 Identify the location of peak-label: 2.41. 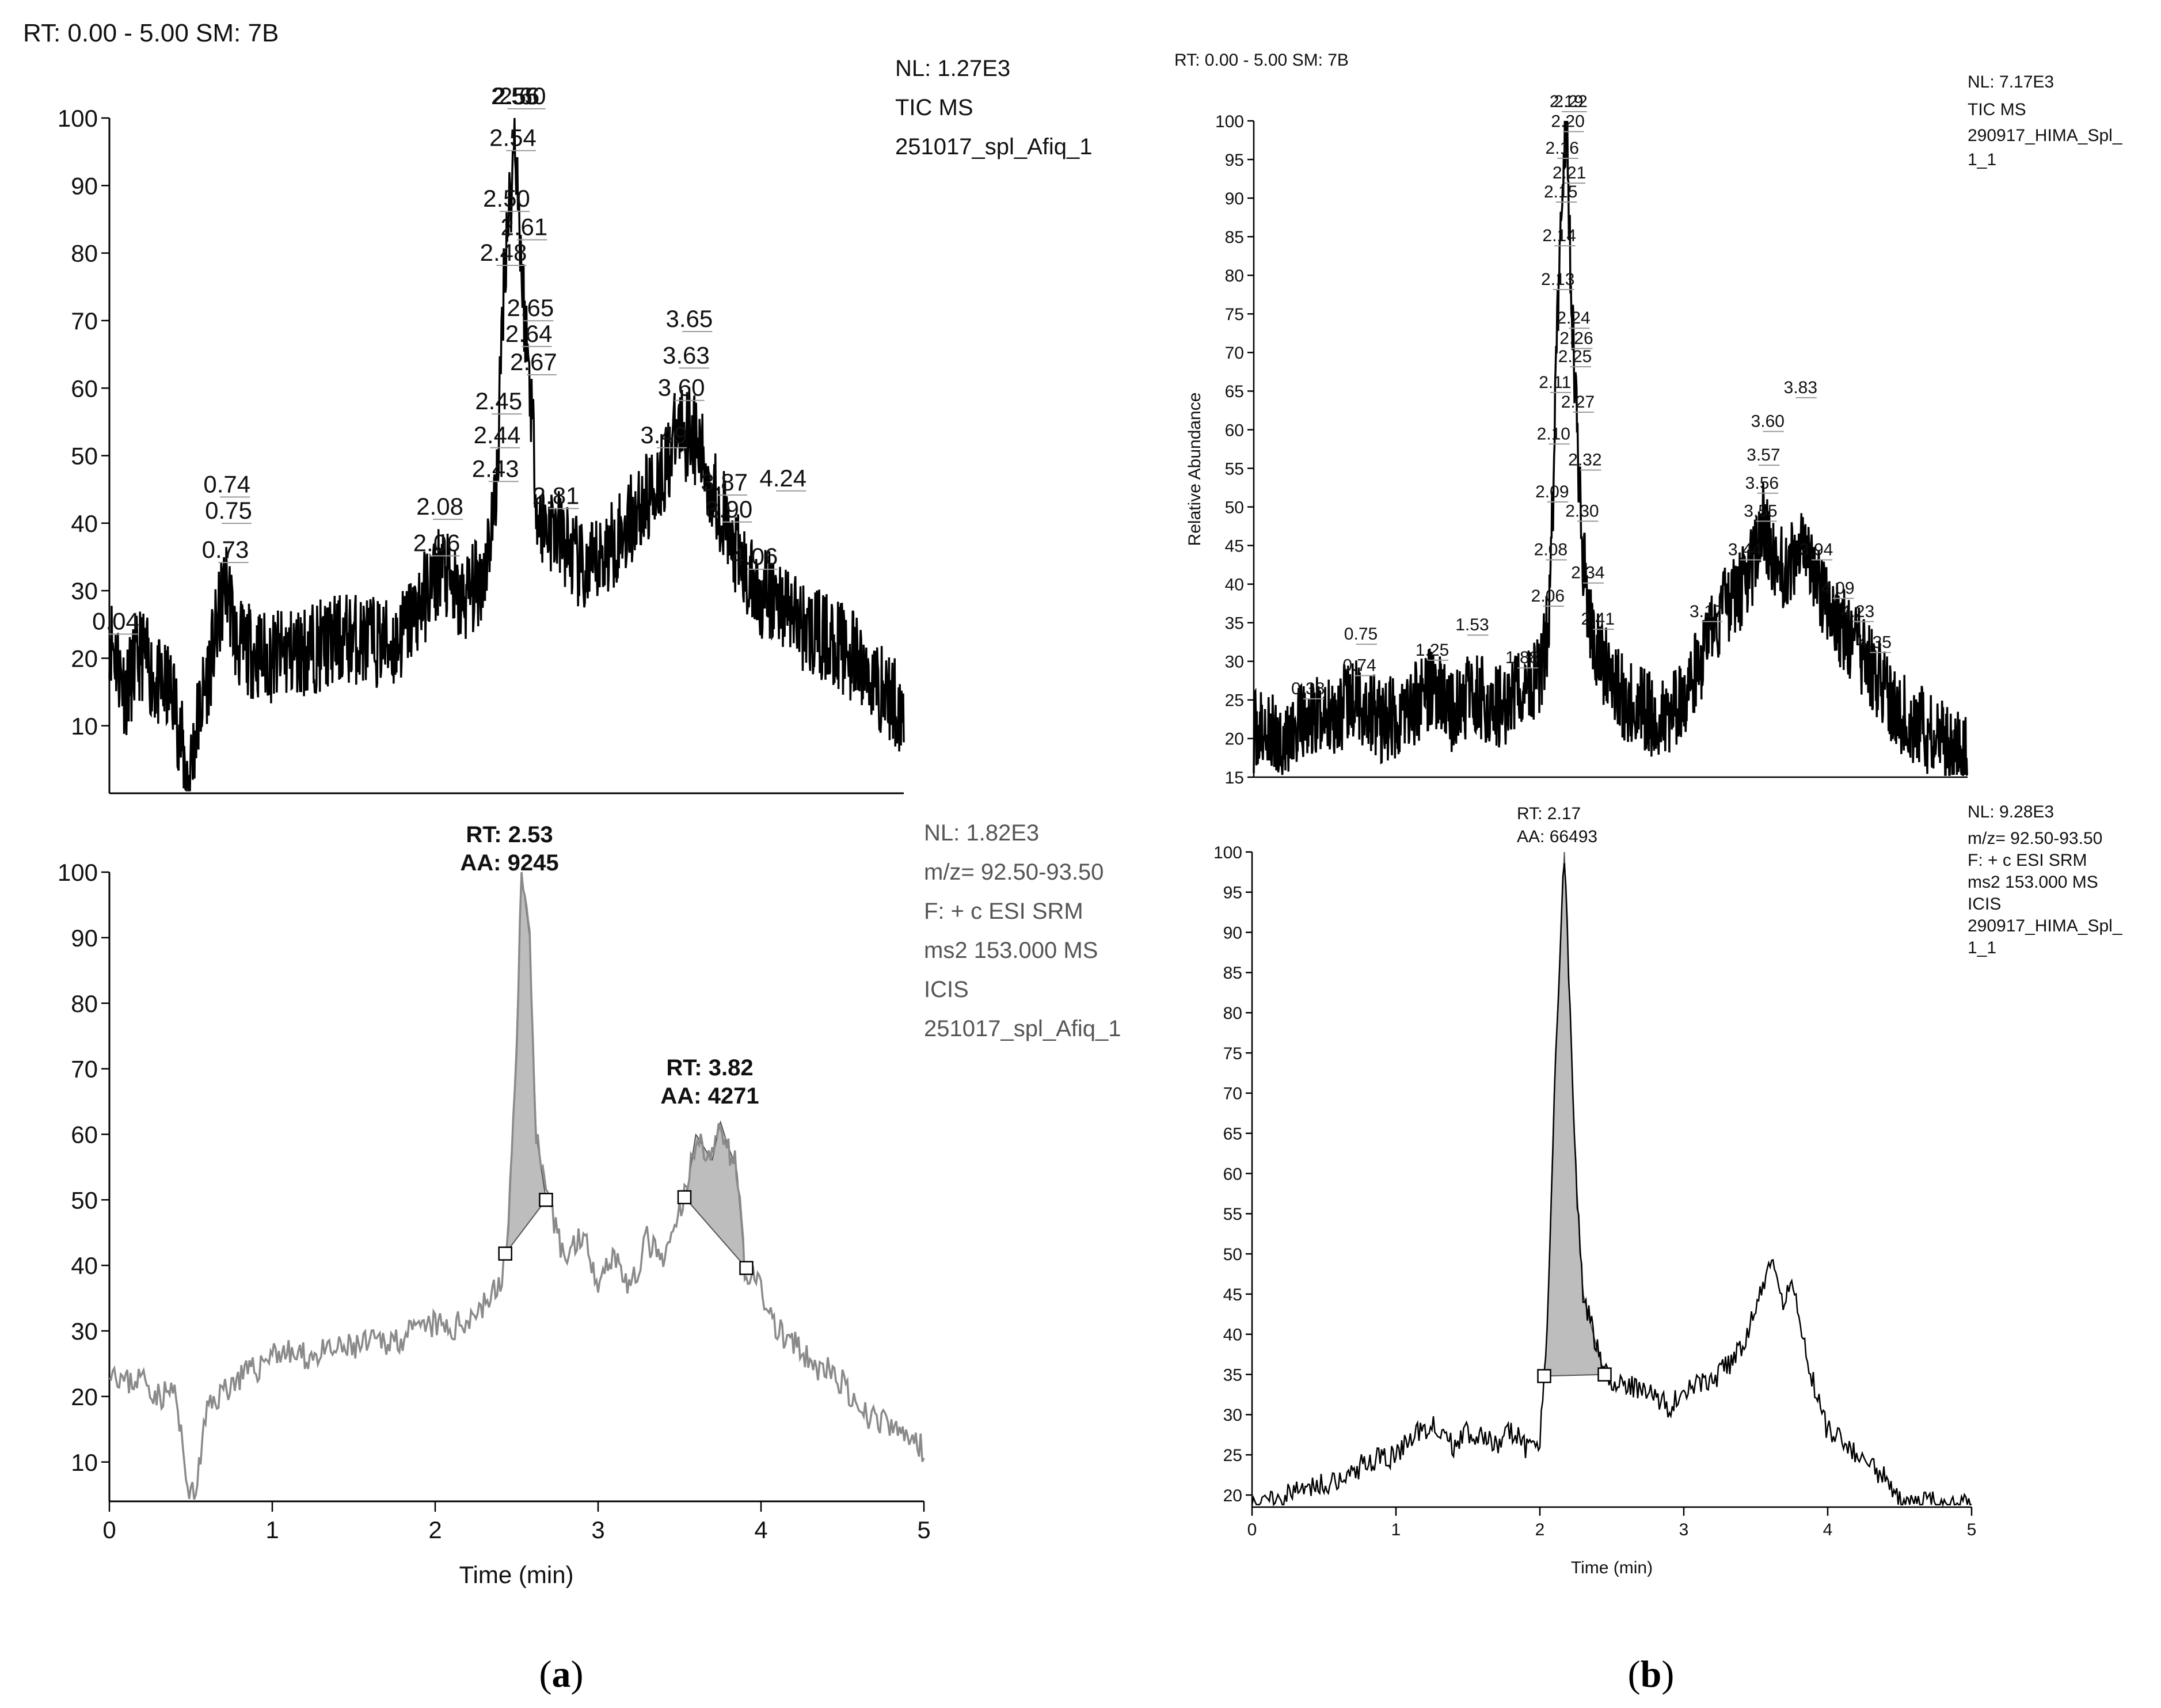
(1597, 619).